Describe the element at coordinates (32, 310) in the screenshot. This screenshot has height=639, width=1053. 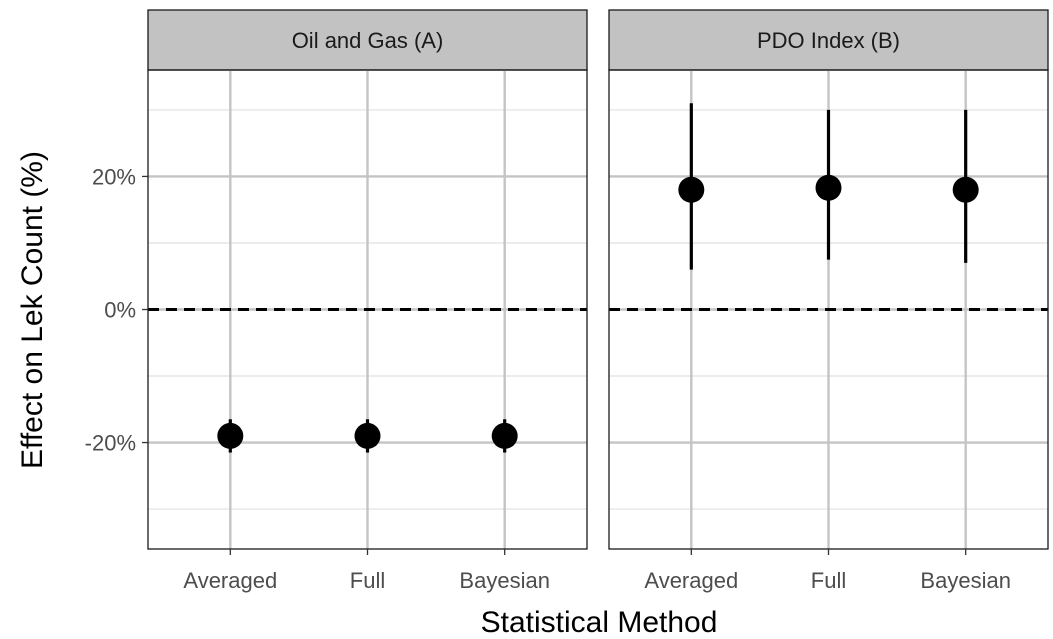
I see `y-axis-title: Effect on Lek Count (%)` at that location.